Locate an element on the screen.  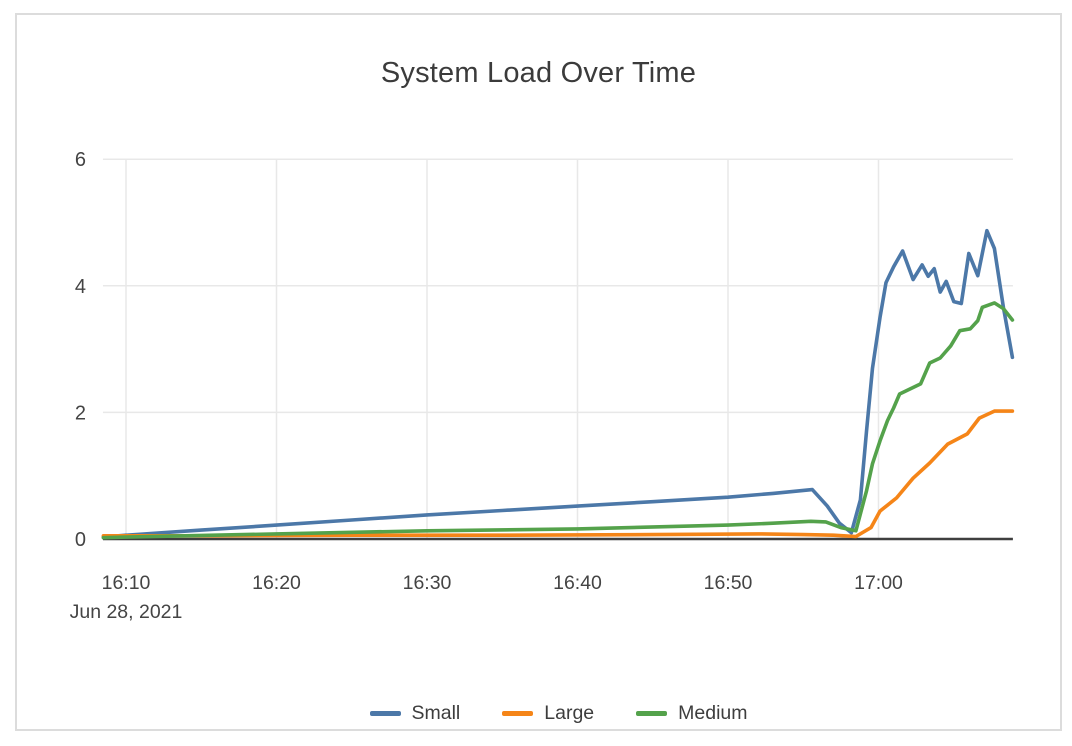
legend-swatch-small-line is located at coordinates (385, 713).